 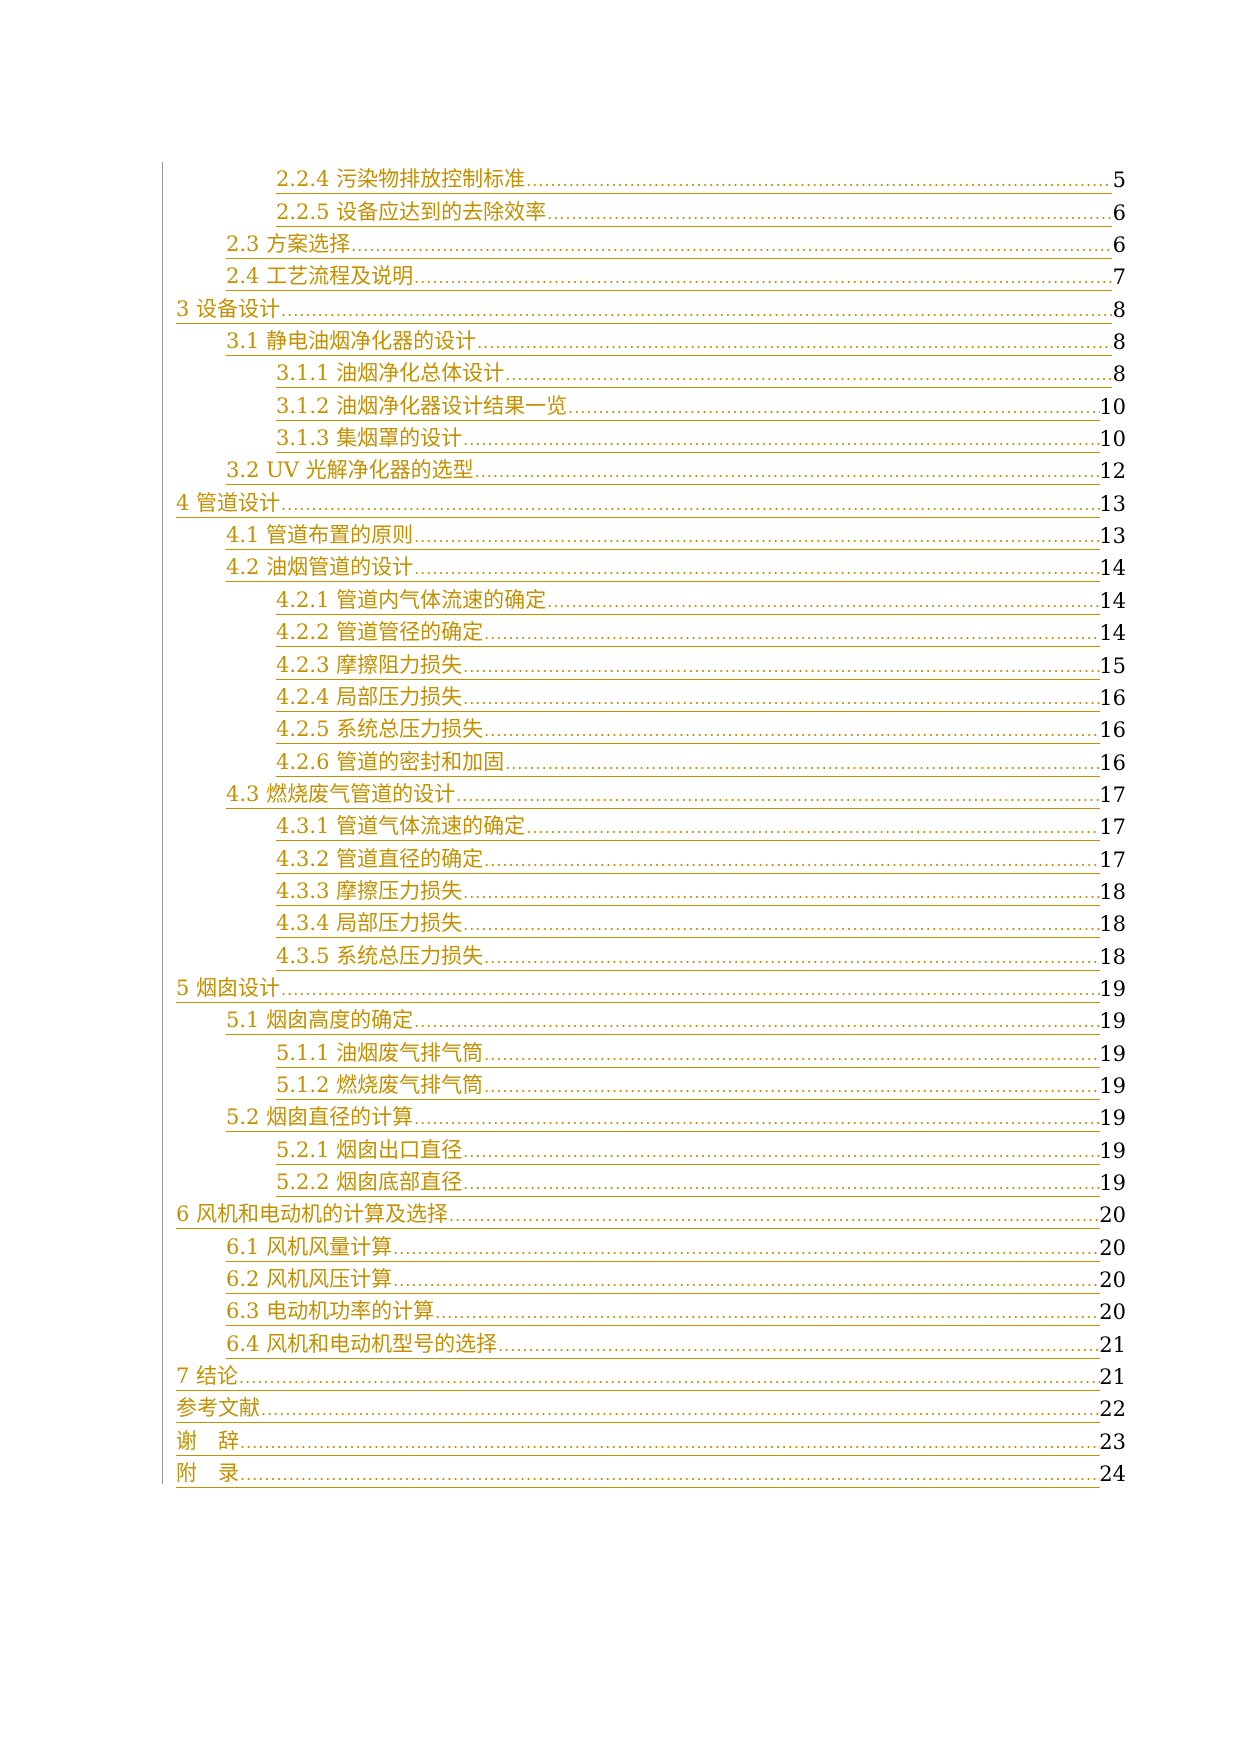 I want to click on toc-entry-label: 4.2 油烟管道的设计, so click(x=320, y=567).